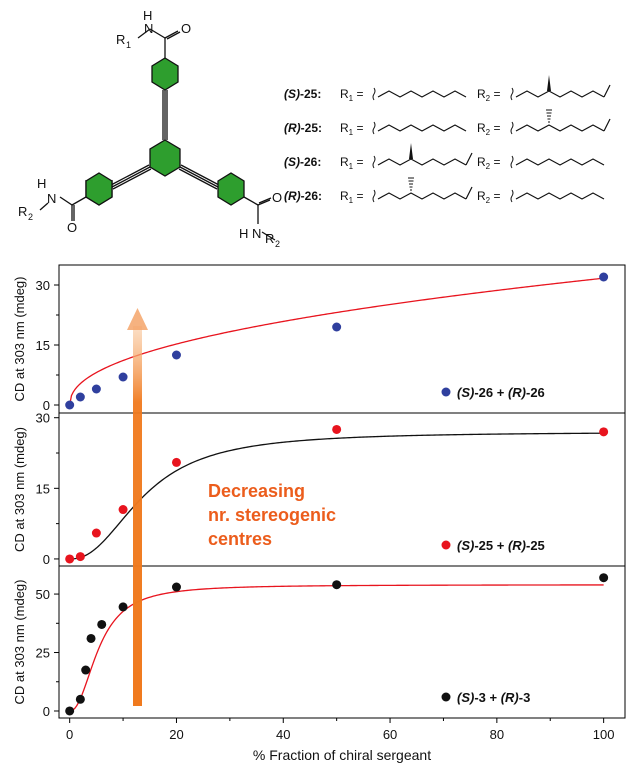 The height and width of the screenshot is (763, 636). I want to click on legend-label: (S)-26 + (R)-26, so click(501, 392).